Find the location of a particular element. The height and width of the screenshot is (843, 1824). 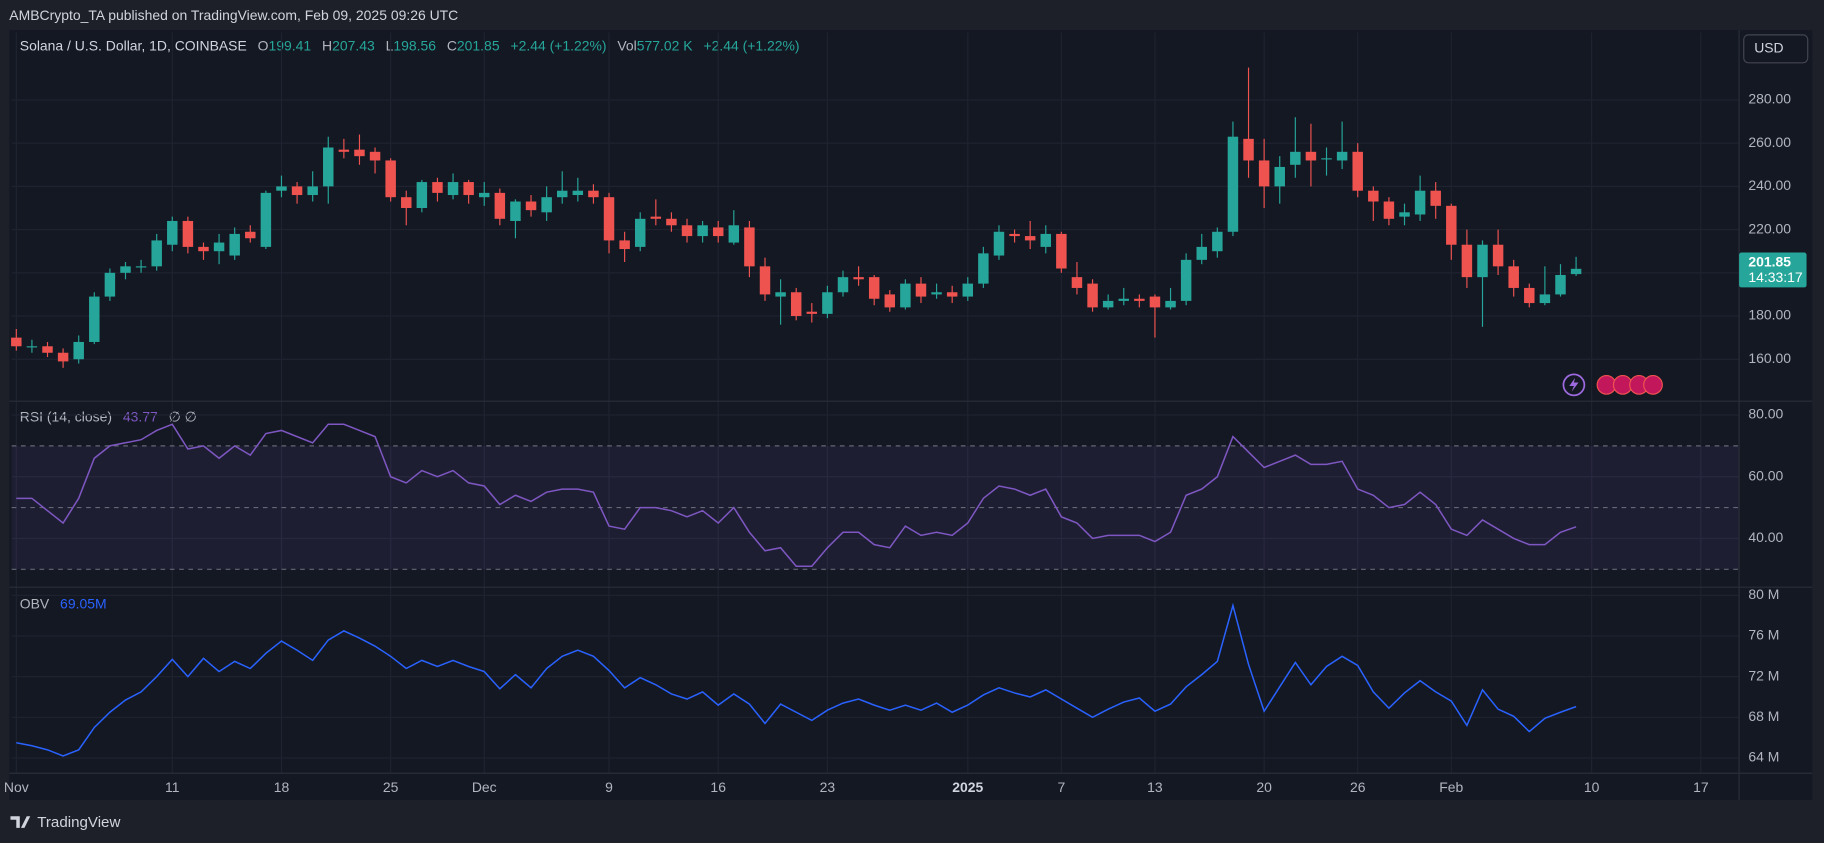

y-tick-label: 240.00 is located at coordinates (1769, 185).